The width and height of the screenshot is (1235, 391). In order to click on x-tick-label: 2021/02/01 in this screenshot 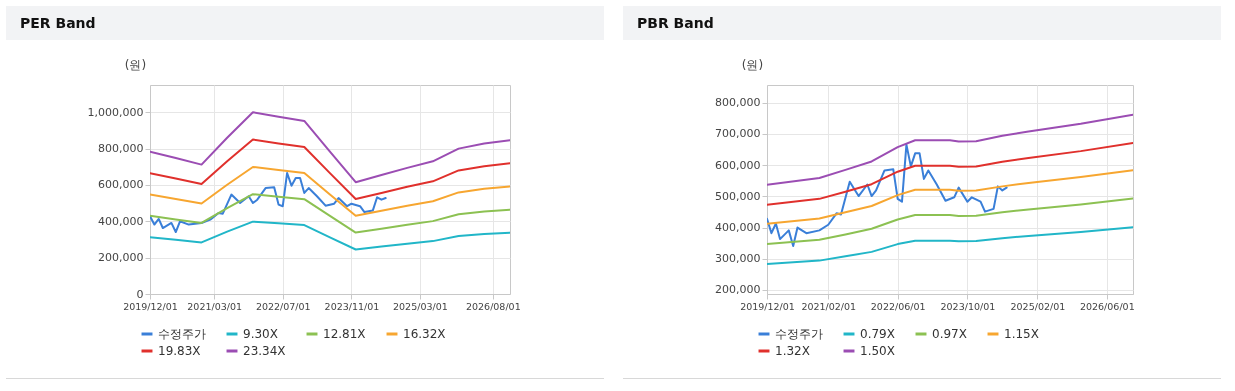, I will do `click(829, 306)`.